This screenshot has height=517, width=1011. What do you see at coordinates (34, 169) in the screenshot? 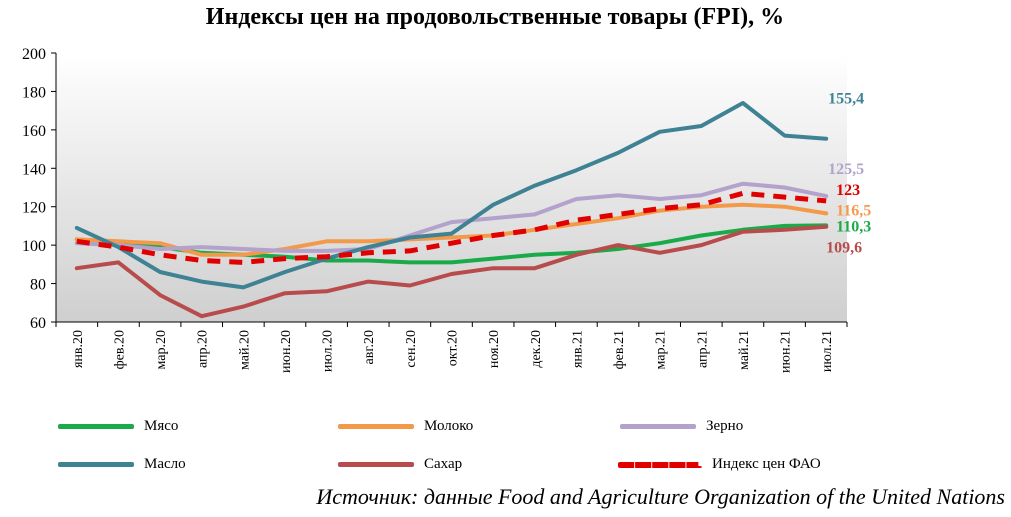
I see `y-tick-label: 140` at bounding box center [34, 169].